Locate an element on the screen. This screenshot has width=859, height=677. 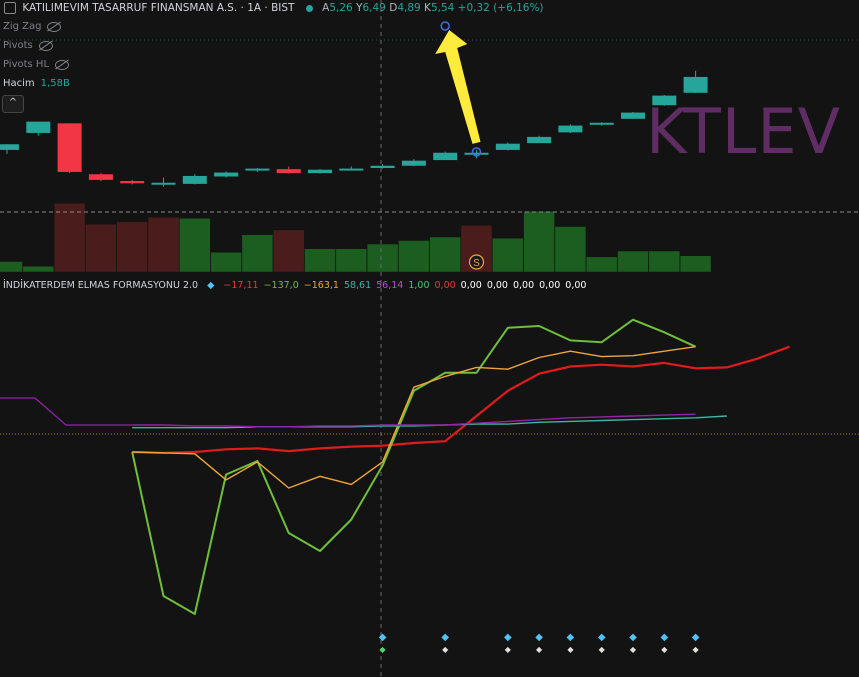
exchange-icon is located at coordinates (10, 8).